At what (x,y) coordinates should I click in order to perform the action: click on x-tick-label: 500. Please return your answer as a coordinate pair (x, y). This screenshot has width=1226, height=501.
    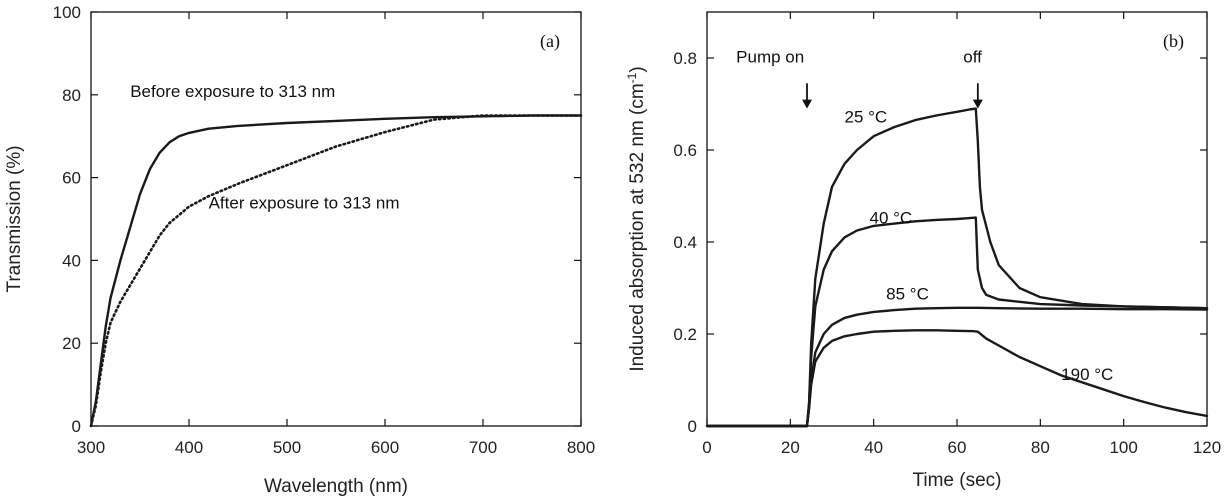
    Looking at the image, I should click on (287, 447).